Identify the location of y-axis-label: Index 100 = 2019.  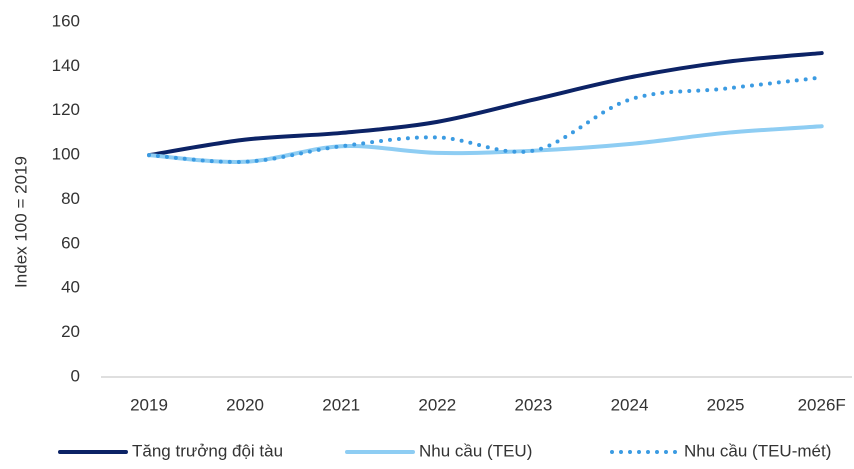
(20, 222).